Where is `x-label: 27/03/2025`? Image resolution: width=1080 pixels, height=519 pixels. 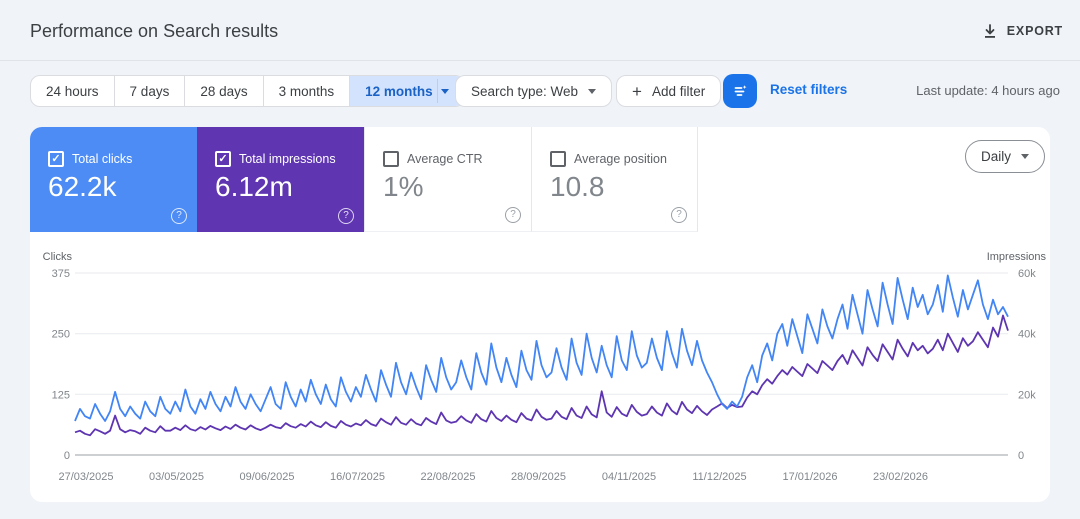 x-label: 27/03/2025 is located at coordinates (85, 477).